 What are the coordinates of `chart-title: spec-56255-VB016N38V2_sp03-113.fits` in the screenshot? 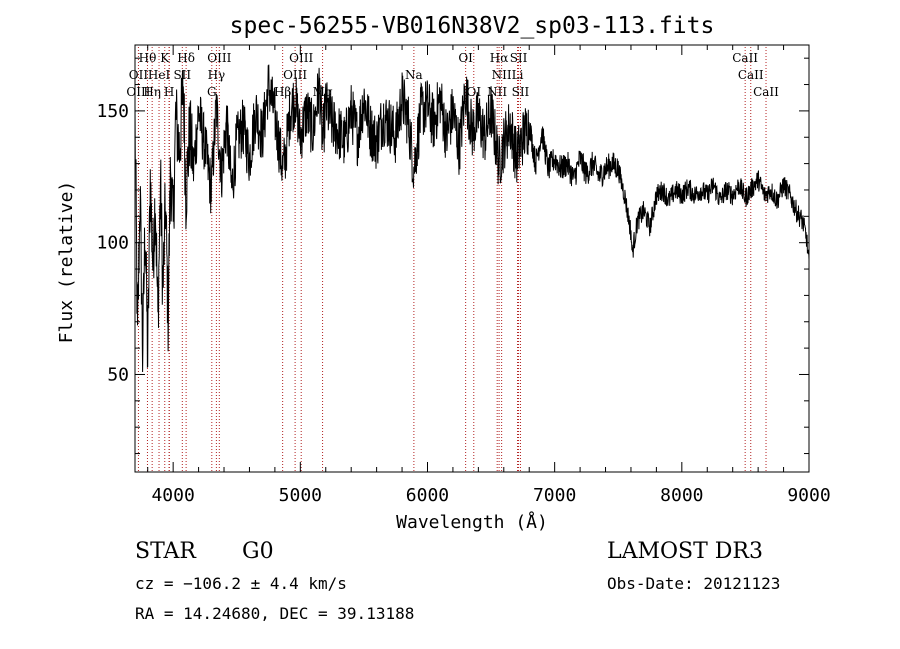 It's located at (472, 26).